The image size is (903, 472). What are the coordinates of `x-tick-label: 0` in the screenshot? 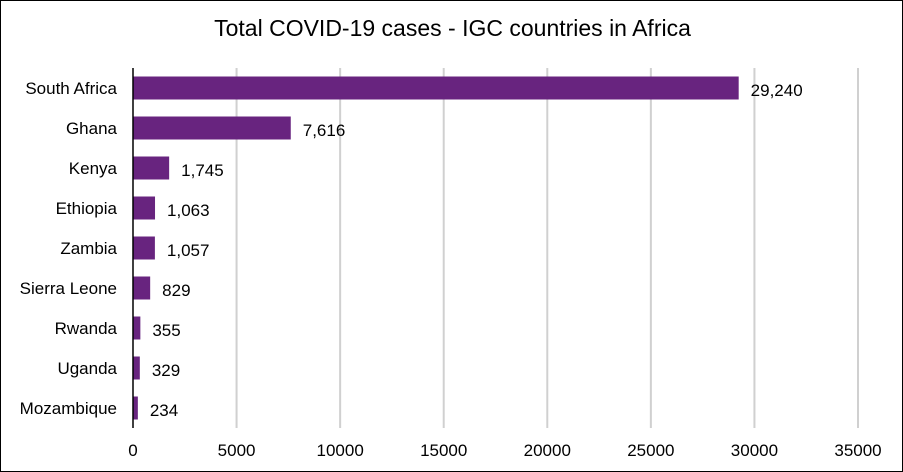 It's located at (132, 450).